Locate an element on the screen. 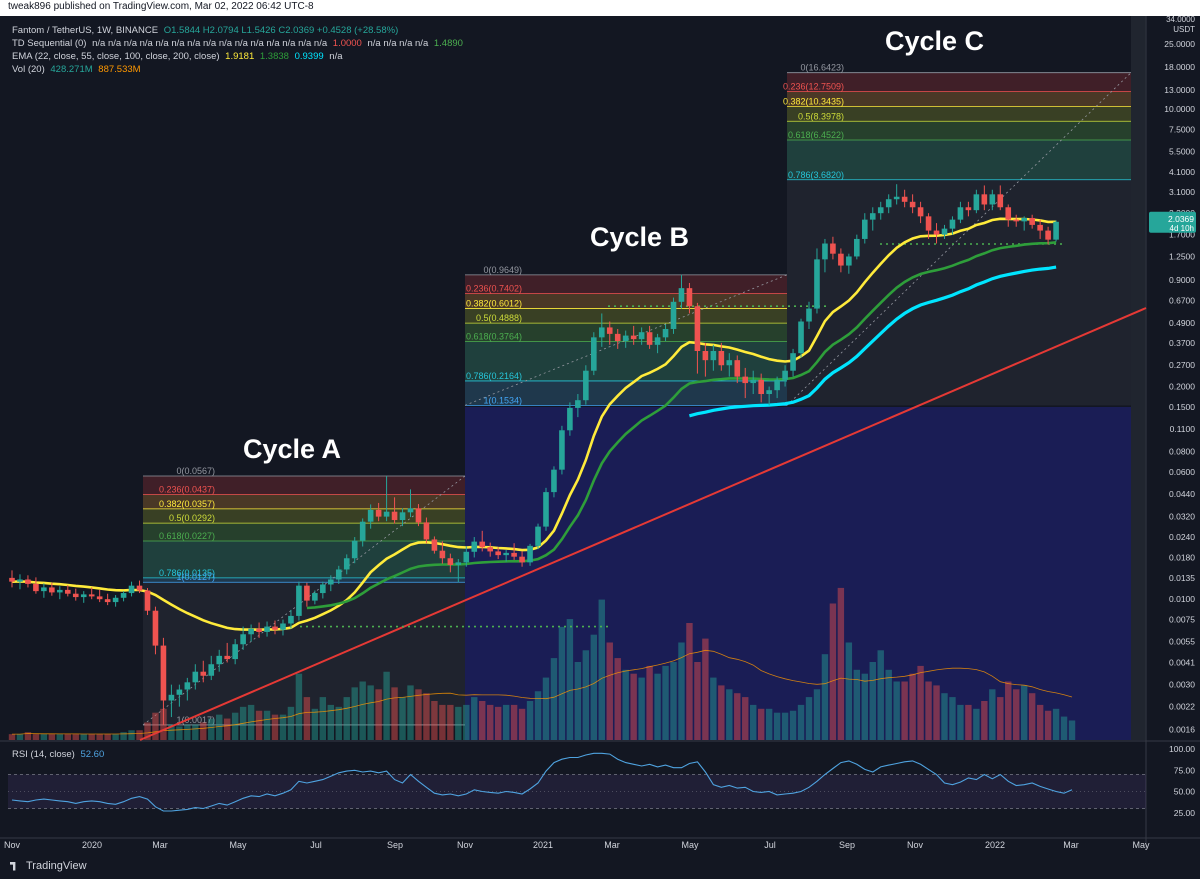 The height and width of the screenshot is (879, 1200). ema100-line is located at coordinates (872, 341).